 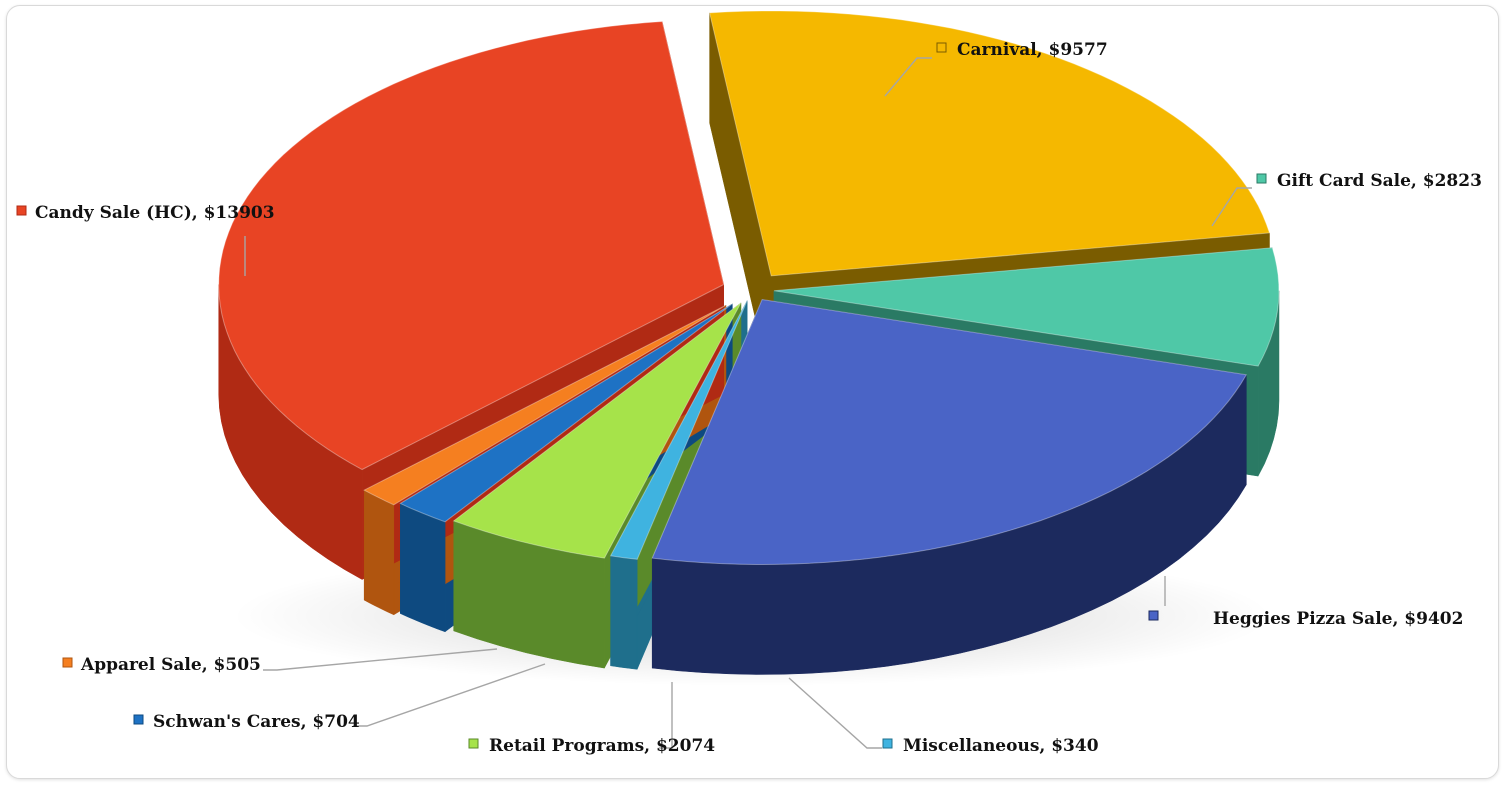 I want to click on slice-heggies, so click(x=949, y=432).